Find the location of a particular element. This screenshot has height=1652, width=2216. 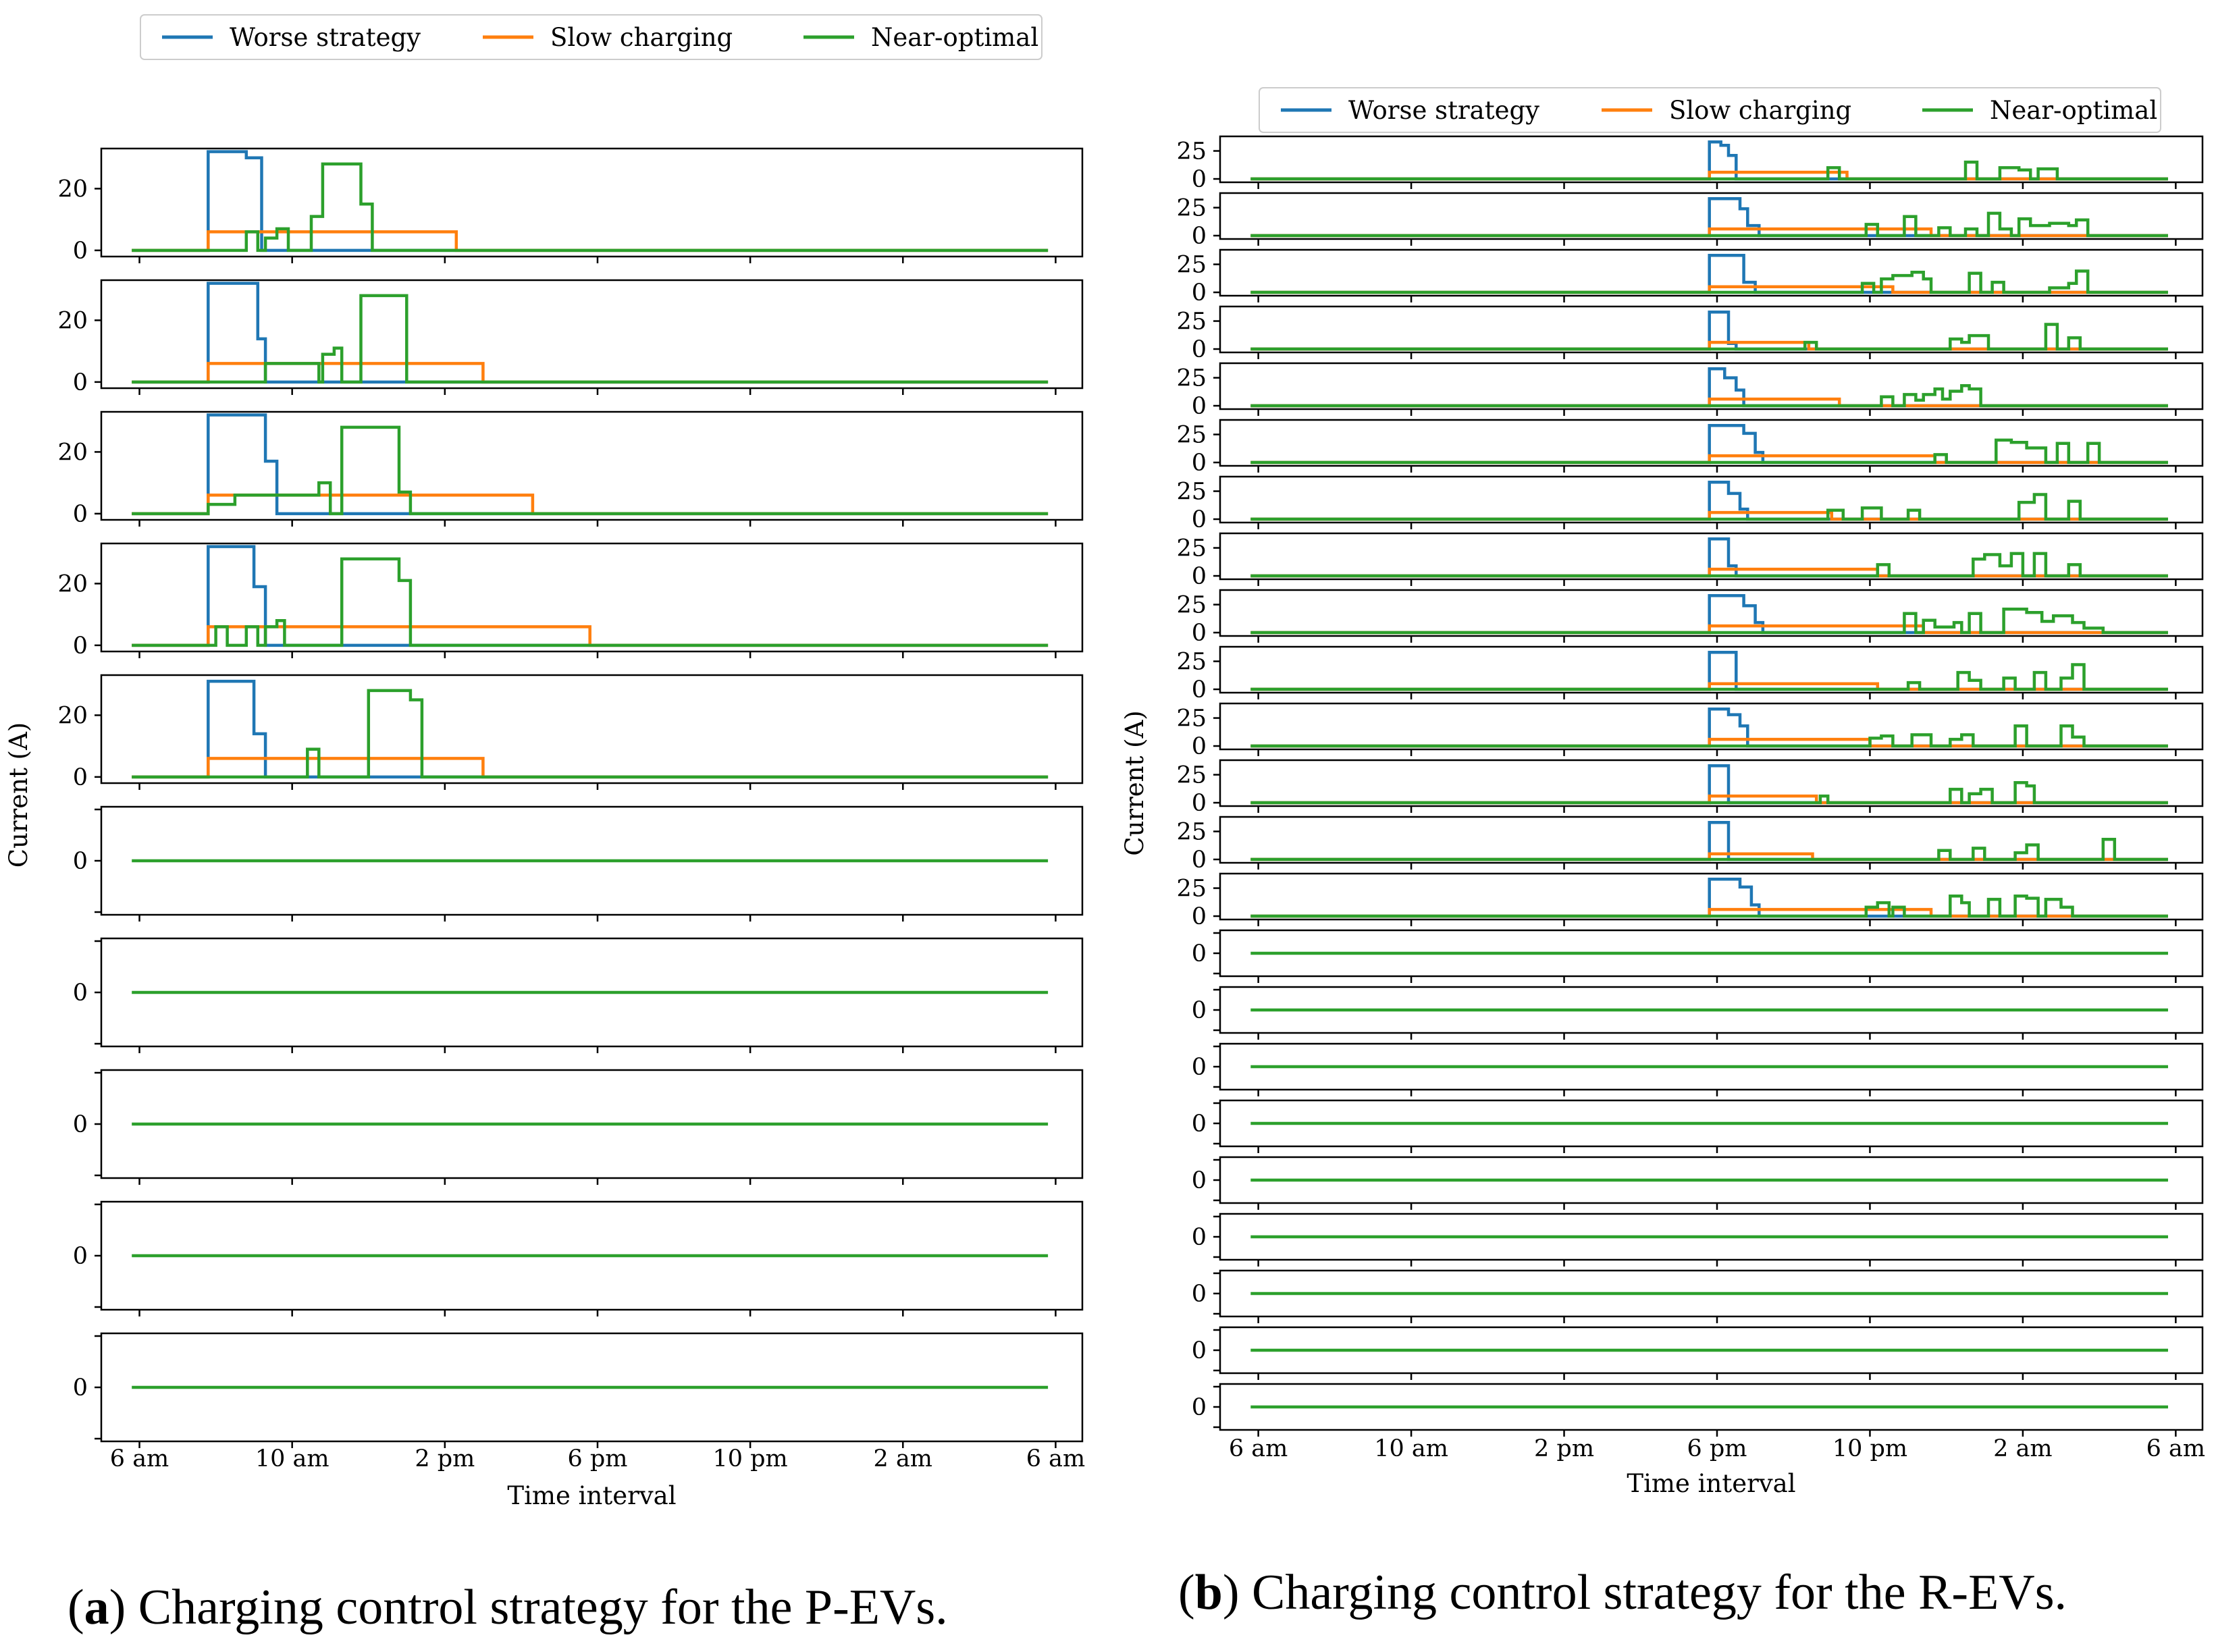

x-tick-label: 6 pm is located at coordinates (1717, 1449).